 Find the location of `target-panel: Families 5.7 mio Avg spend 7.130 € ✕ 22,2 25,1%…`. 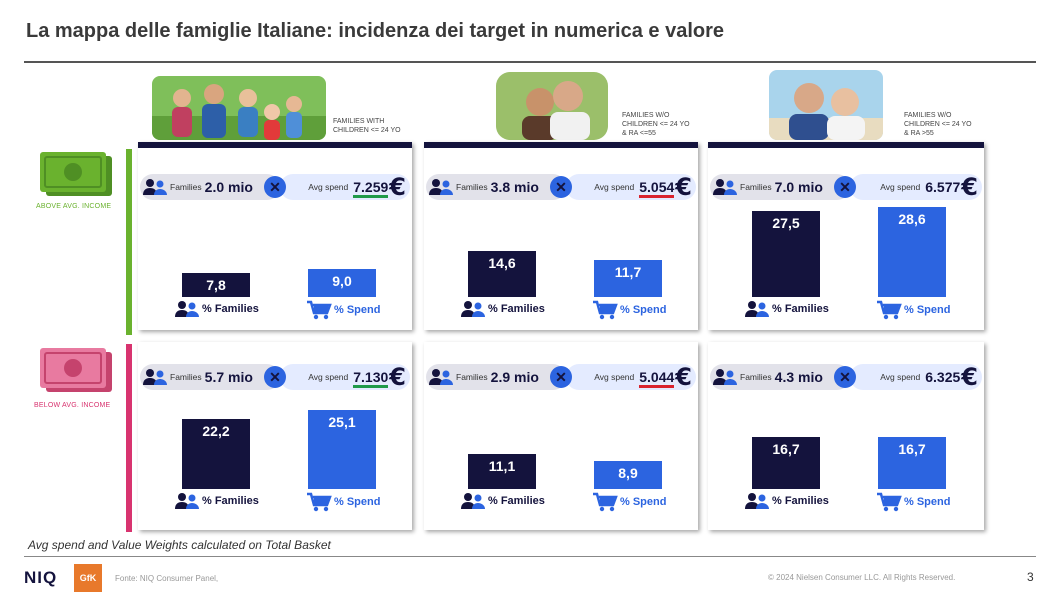

target-panel: Families 5.7 mio Avg spend 7.130 € ✕ 22,2 25,1%… is located at coordinates (275, 436).